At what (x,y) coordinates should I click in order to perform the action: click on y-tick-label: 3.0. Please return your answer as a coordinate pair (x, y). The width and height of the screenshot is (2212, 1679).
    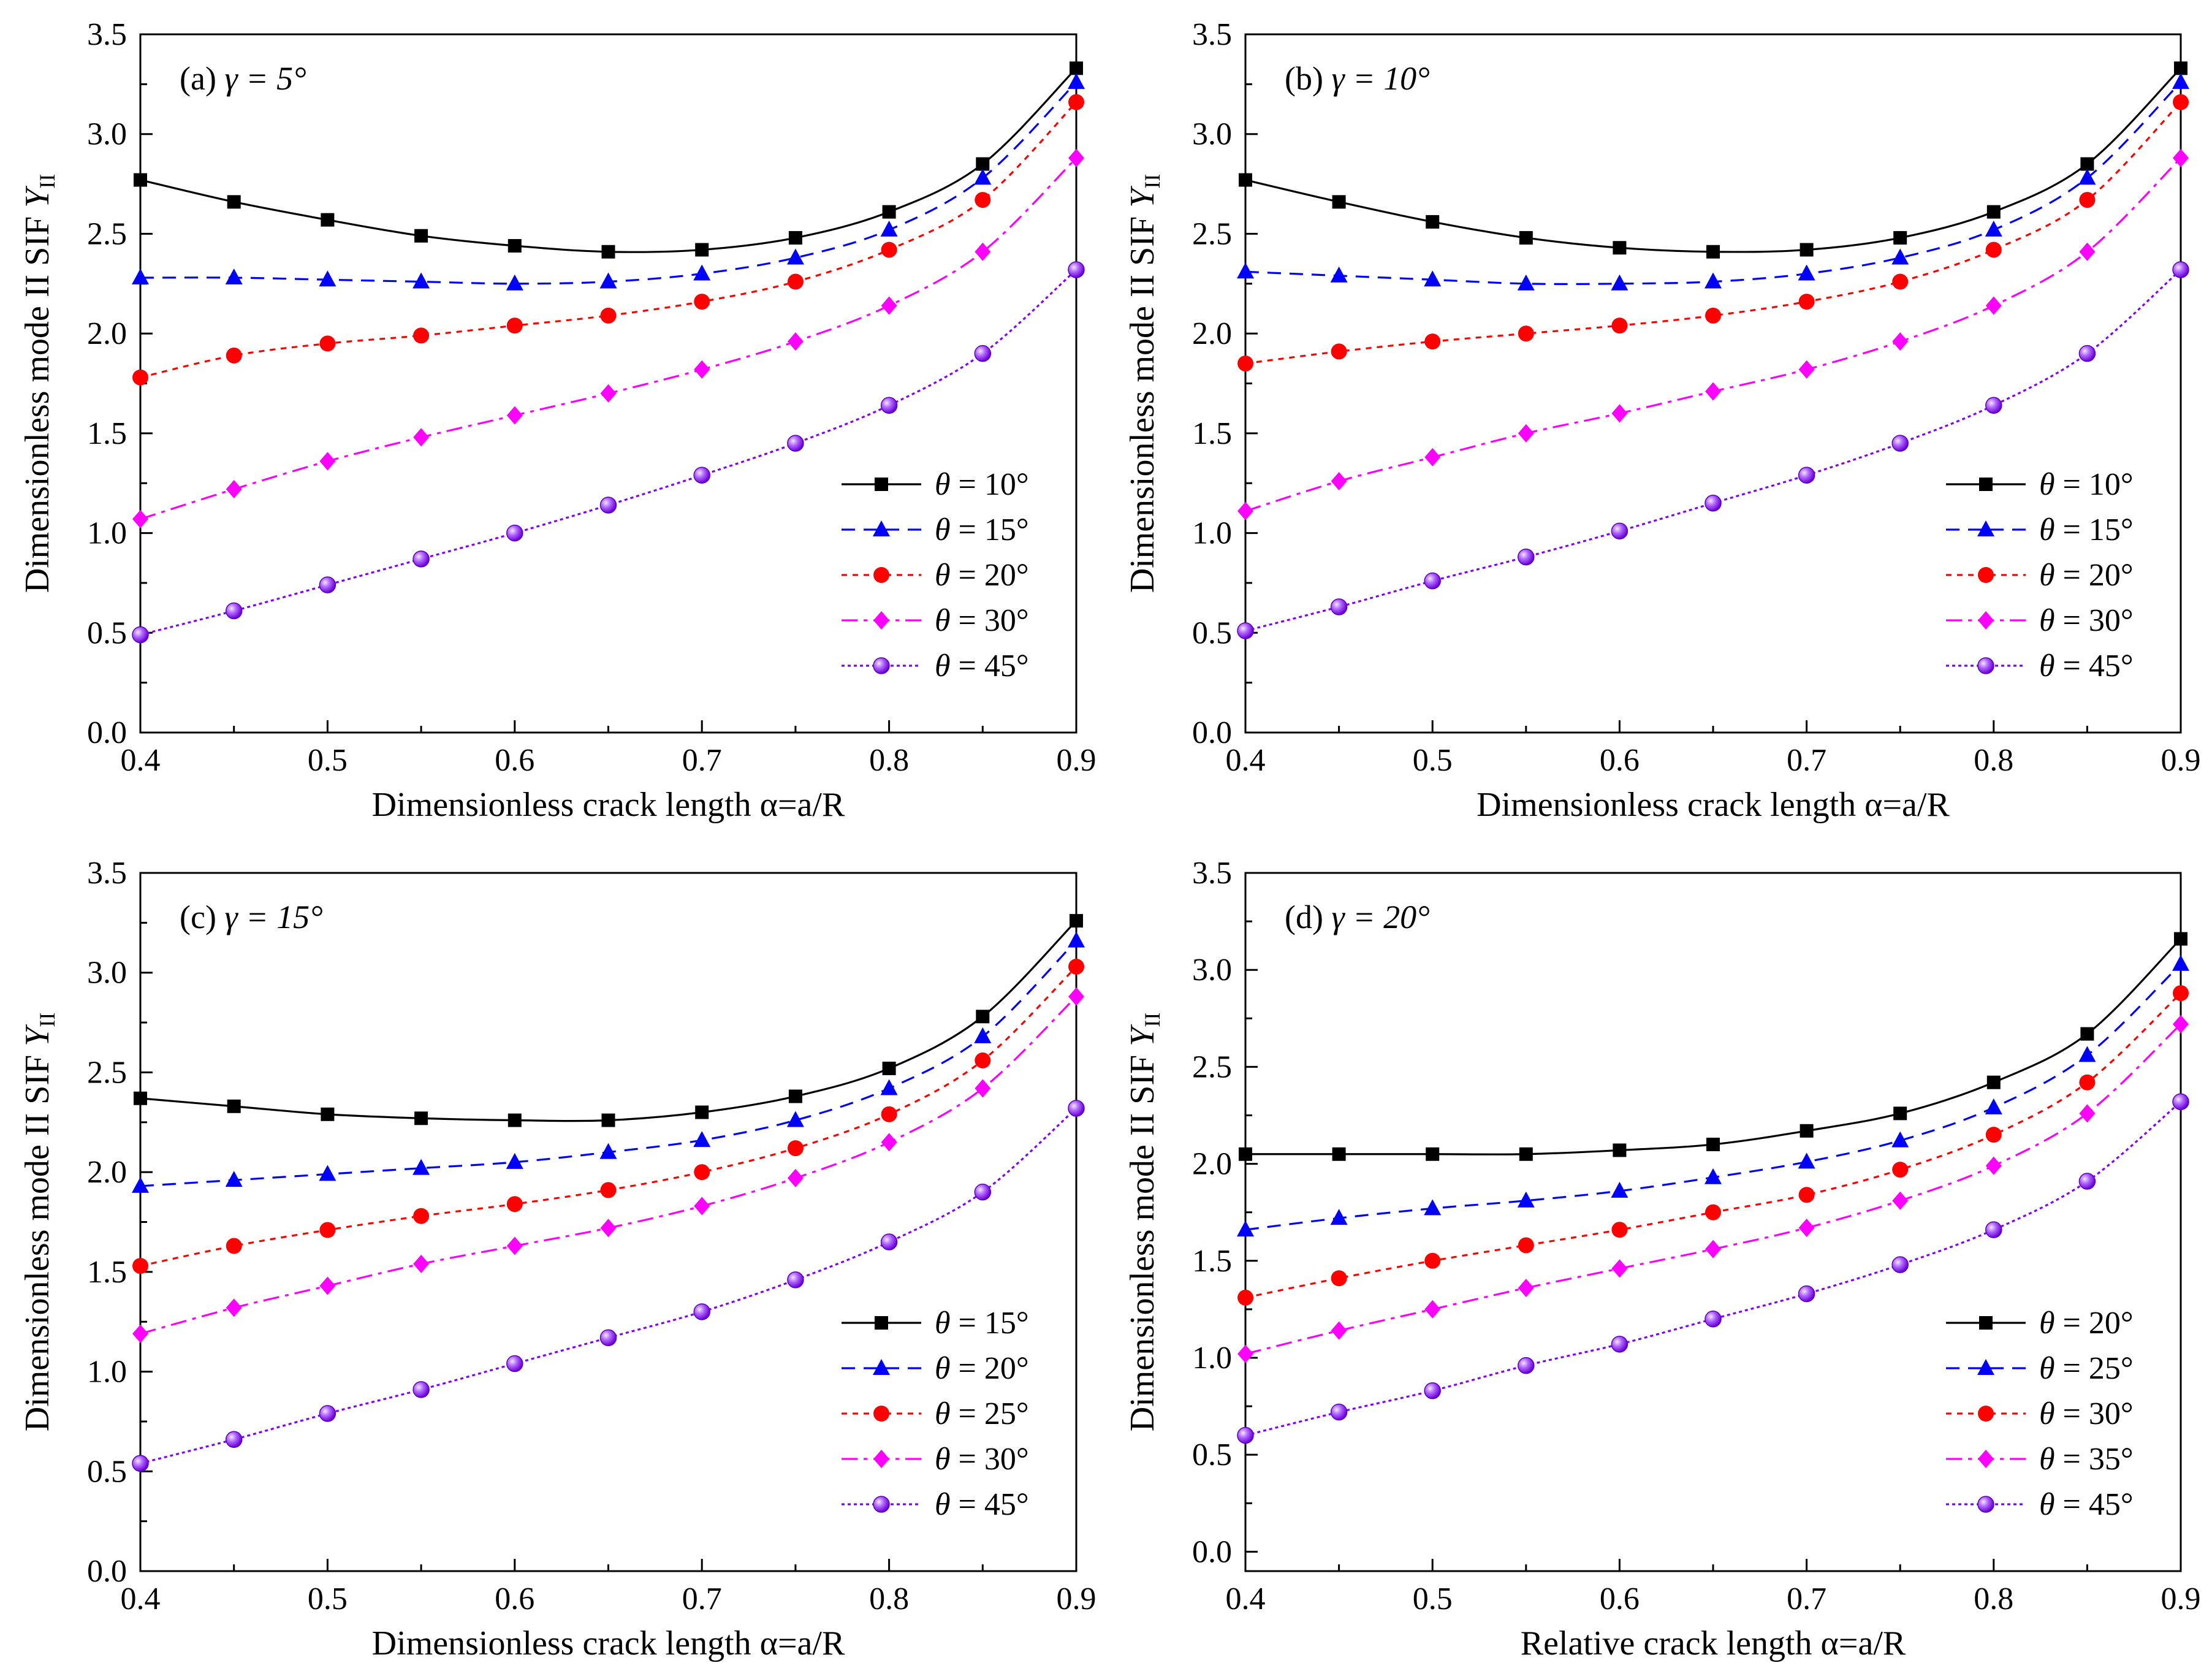
    Looking at the image, I should click on (107, 973).